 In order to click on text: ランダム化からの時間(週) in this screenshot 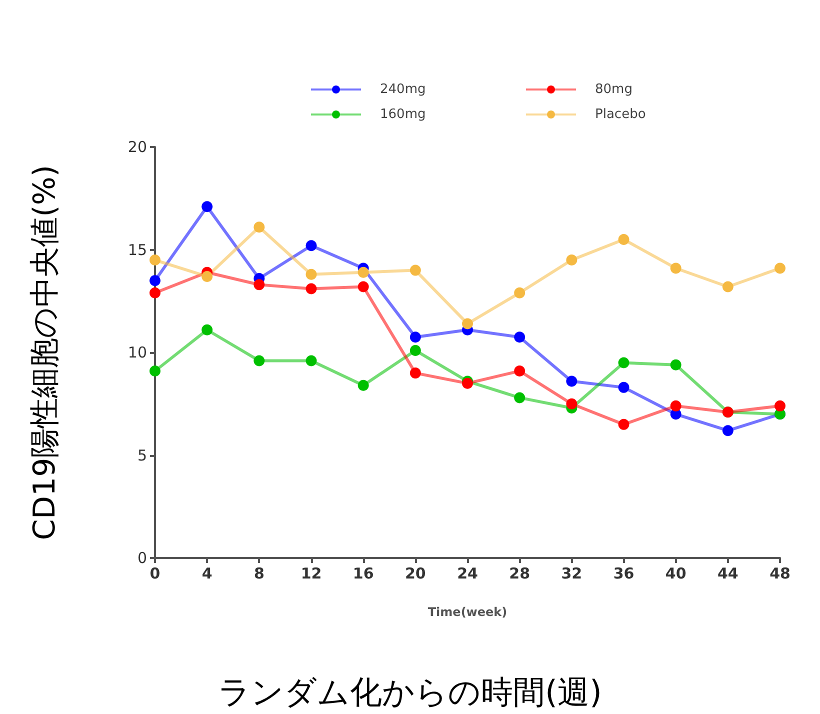, I will do `click(410, 692)`.